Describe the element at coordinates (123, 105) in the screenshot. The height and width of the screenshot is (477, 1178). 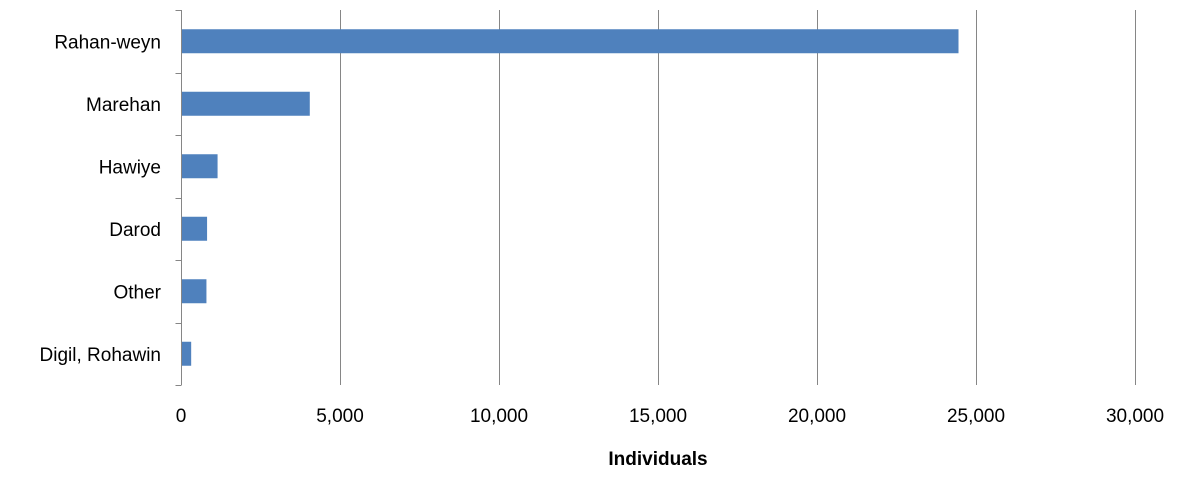
I see `category-label: Marehan` at that location.